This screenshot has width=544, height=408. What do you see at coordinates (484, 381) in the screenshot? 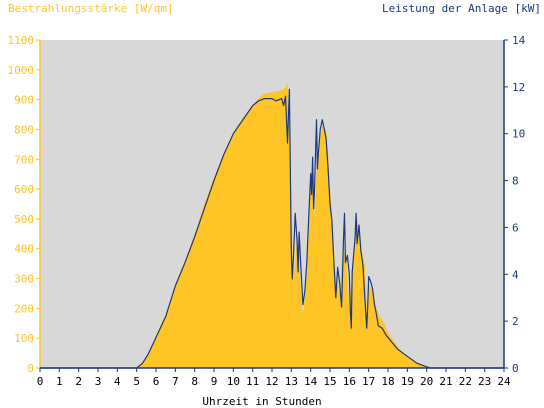
I see `x-tick-label: 23` at bounding box center [484, 381].